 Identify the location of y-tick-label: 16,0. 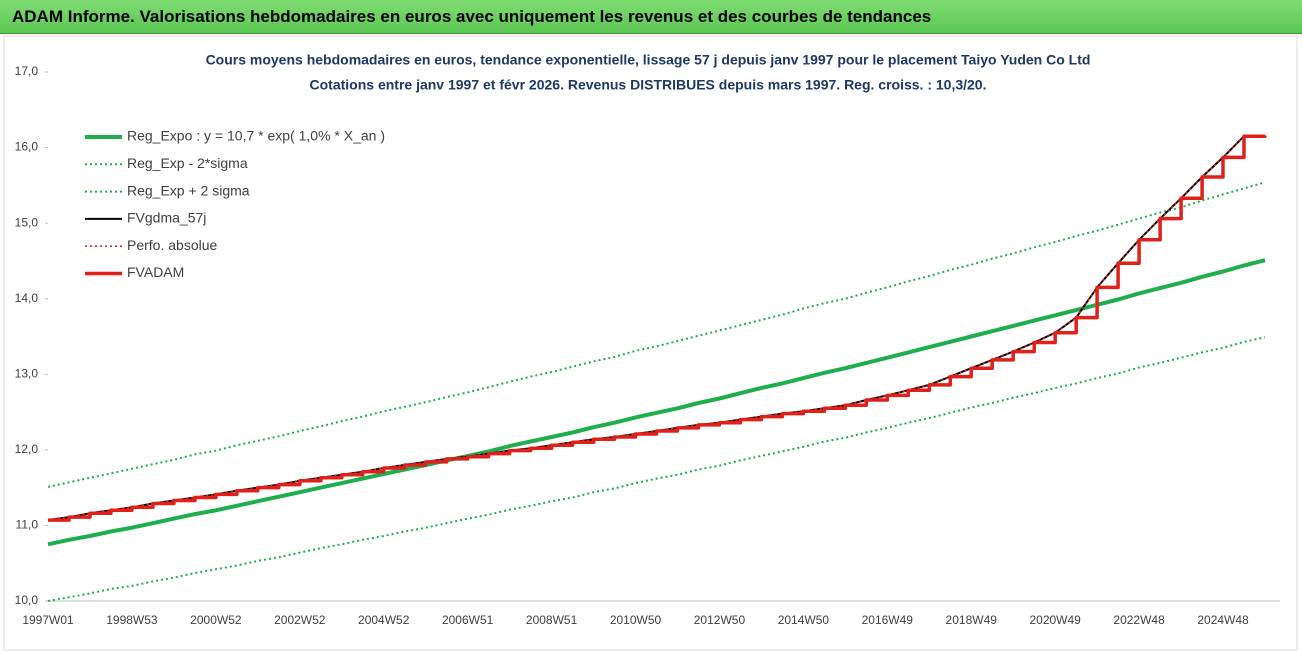
(27, 147).